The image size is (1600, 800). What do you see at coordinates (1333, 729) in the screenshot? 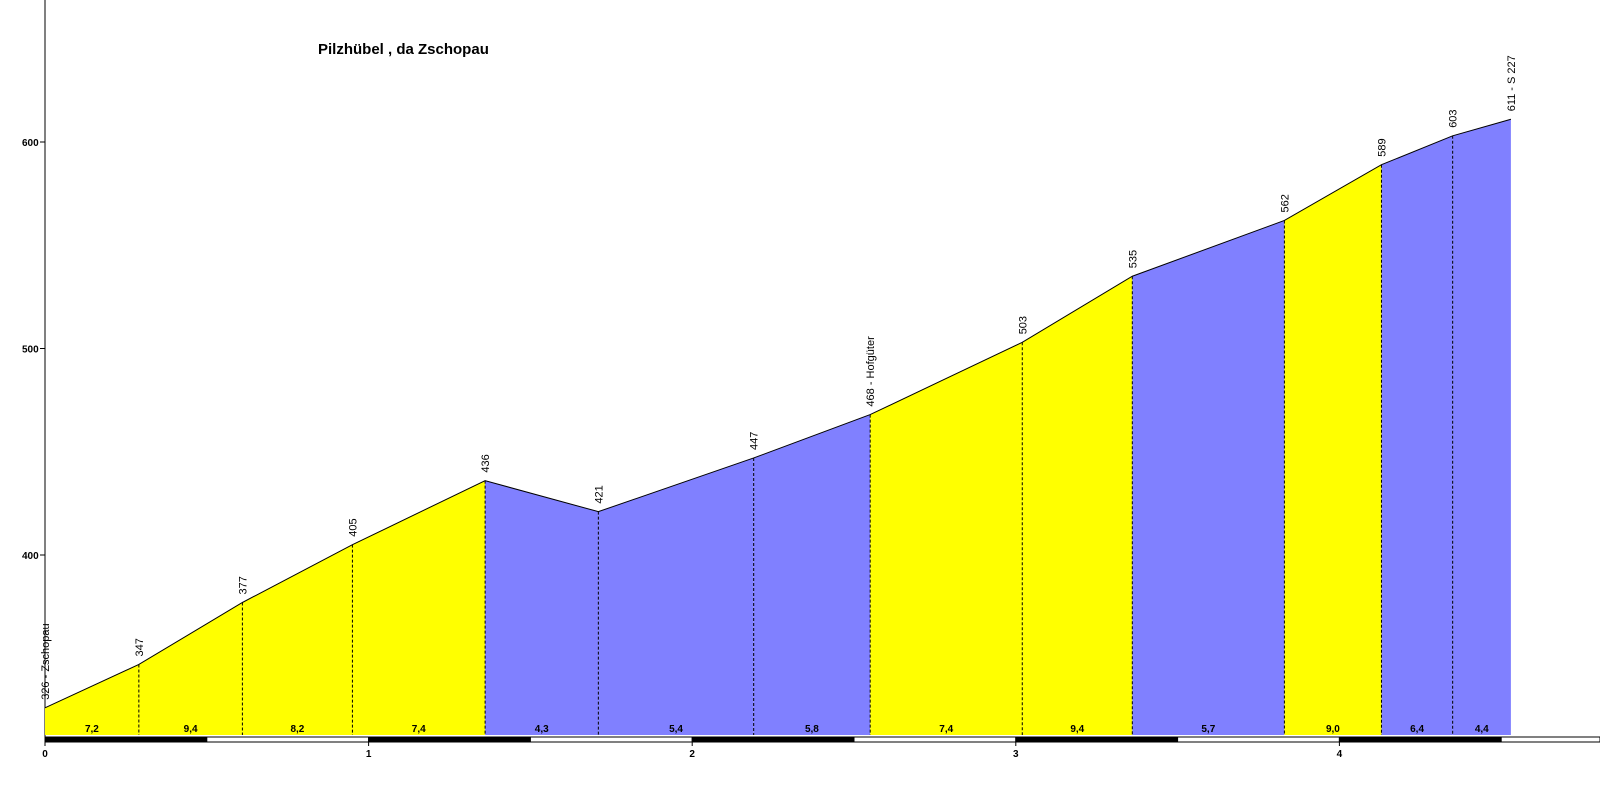
I see `gradient-label: 9,0` at bounding box center [1333, 729].